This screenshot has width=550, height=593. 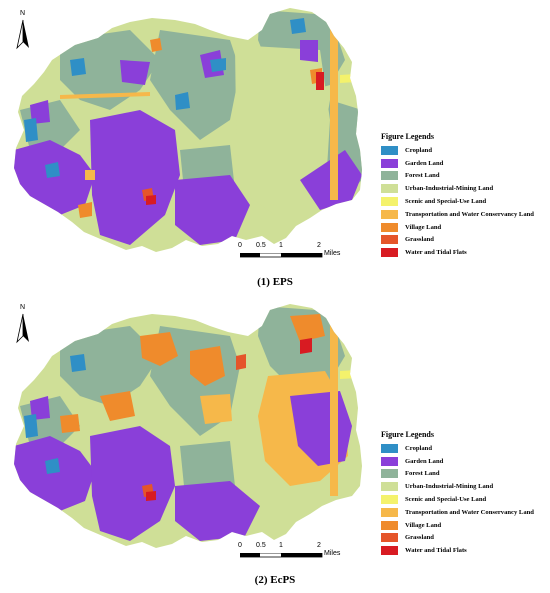 I want to click on legend-item-scenic: Scenic and Special-Use Land, so click(x=465, y=499).